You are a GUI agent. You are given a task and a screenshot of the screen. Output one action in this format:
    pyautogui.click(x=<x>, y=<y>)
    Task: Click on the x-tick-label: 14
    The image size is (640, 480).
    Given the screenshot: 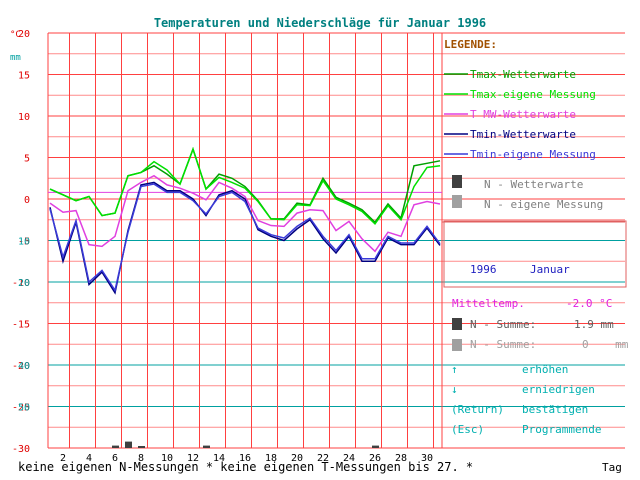 What is the action you would take?
    pyautogui.click(x=219, y=458)
    